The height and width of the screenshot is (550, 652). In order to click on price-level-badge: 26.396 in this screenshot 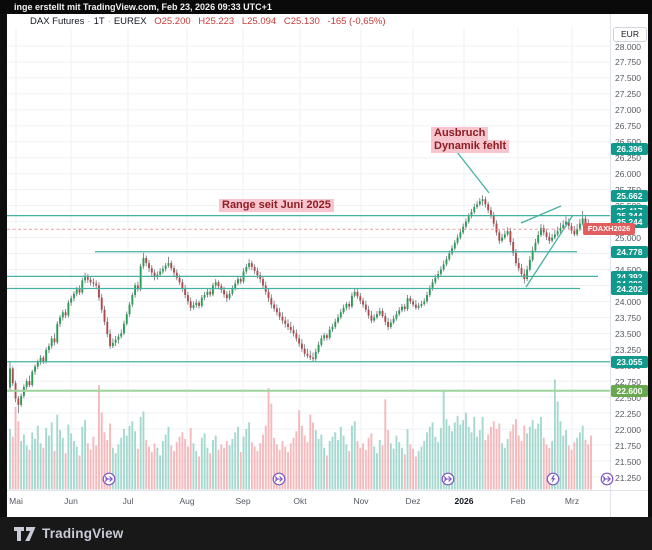, I will do `click(629, 148)`.